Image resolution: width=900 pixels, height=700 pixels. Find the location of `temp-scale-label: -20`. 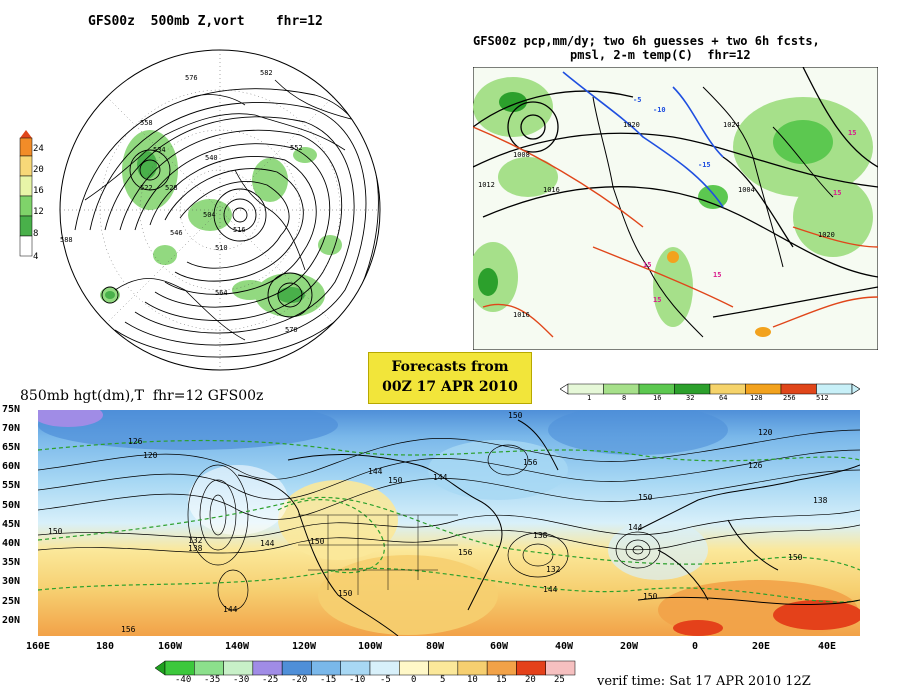

temp-scale-label: -20 is located at coordinates (299, 680).